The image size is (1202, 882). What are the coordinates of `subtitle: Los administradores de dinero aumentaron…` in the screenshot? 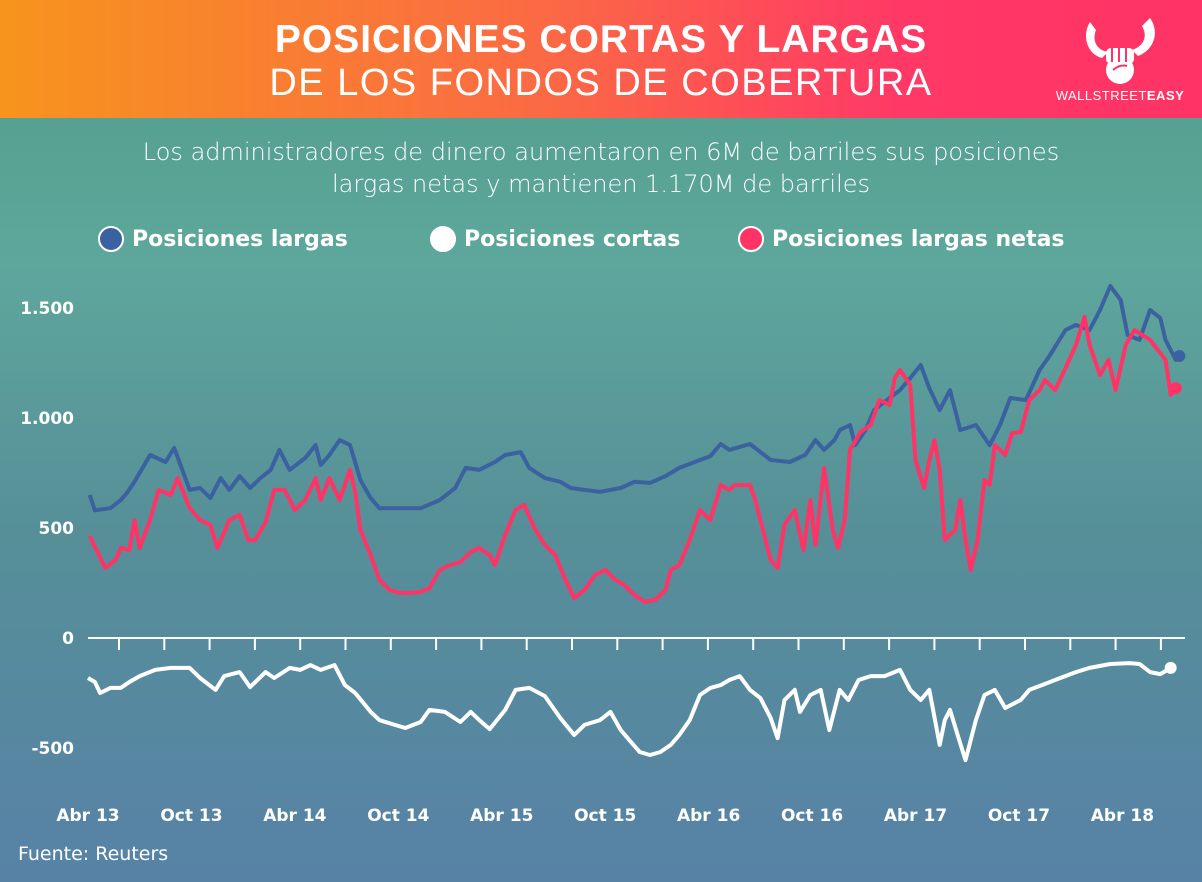 It's located at (601, 168).